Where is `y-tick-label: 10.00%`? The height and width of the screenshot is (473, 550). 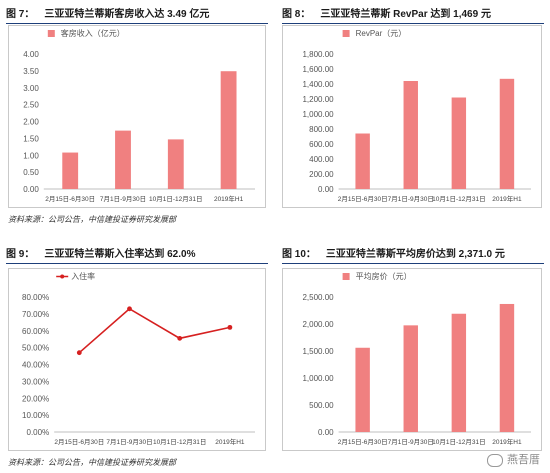 y-tick-label: 10.00% is located at coordinates (35, 415).